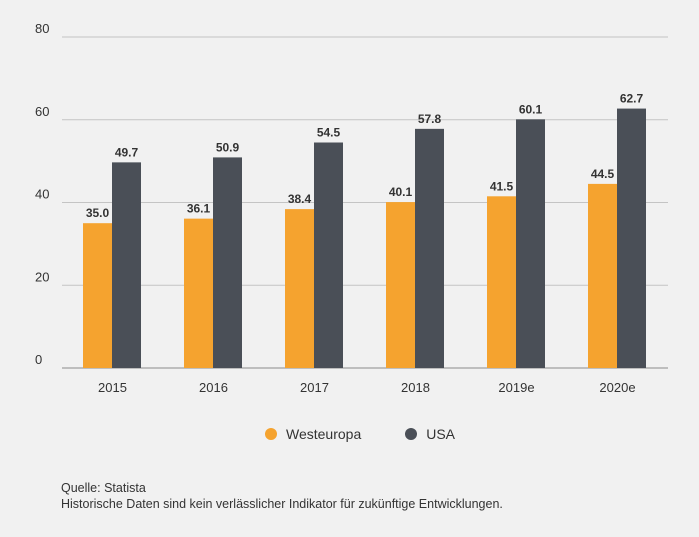 The width and height of the screenshot is (699, 537). I want to click on data-label-westeuropa-2016: 36.1, so click(199, 209).